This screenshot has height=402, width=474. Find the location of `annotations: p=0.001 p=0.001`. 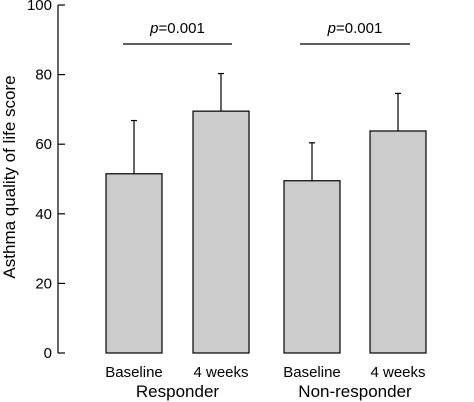

annotations: p=0.001 p=0.001 is located at coordinates (266, 32).